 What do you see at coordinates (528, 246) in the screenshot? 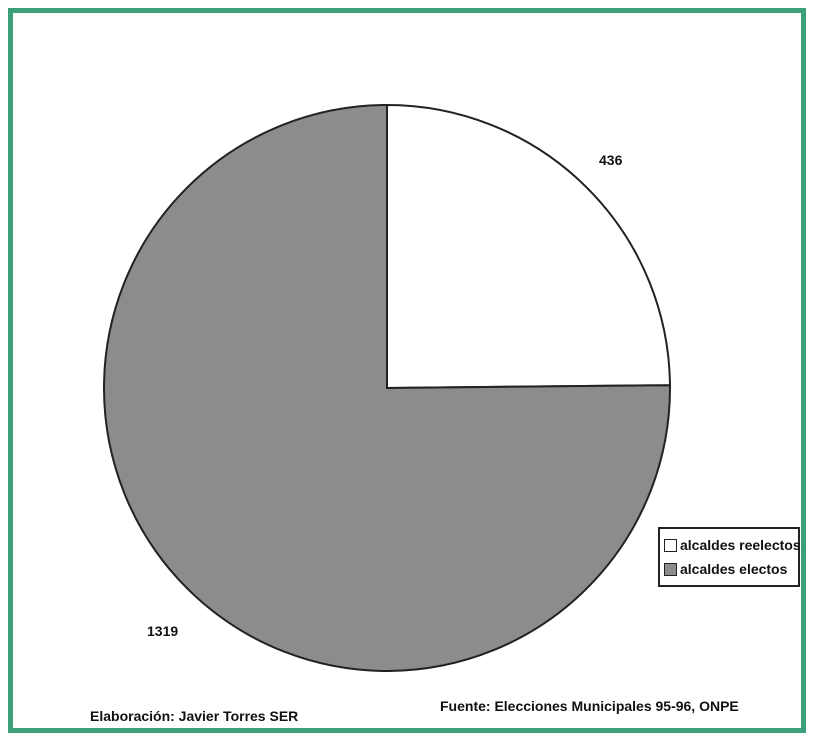
I see `pie-slice-reelectos` at bounding box center [528, 246].